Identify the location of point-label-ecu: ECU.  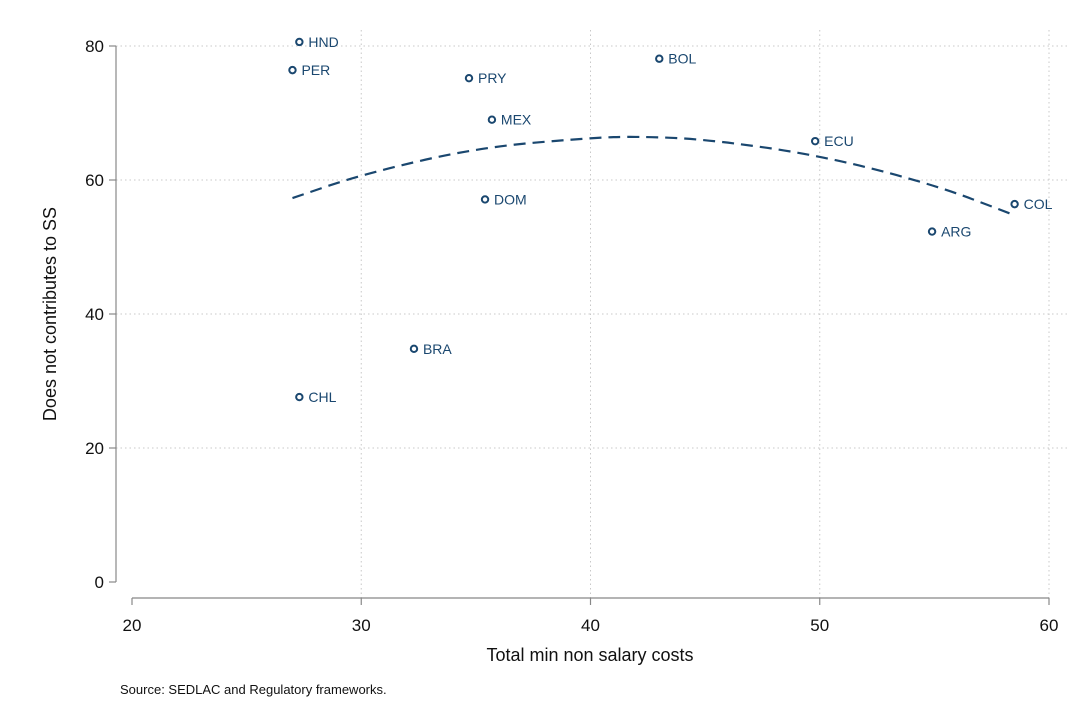
(839, 141).